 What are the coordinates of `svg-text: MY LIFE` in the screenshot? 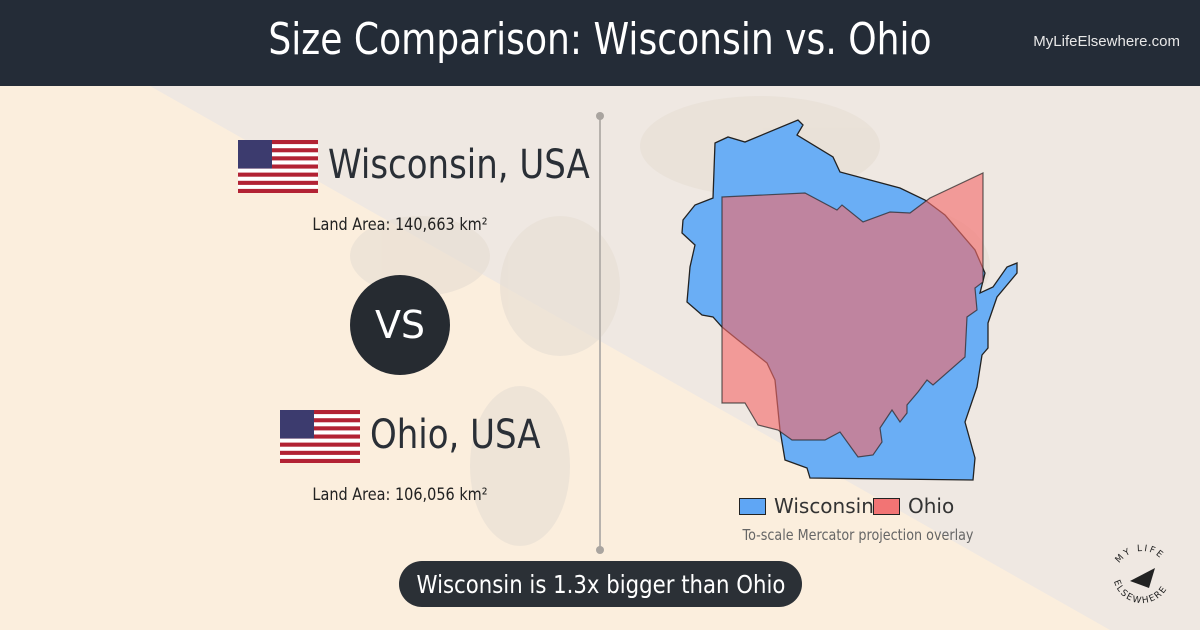 It's located at (1140, 554).